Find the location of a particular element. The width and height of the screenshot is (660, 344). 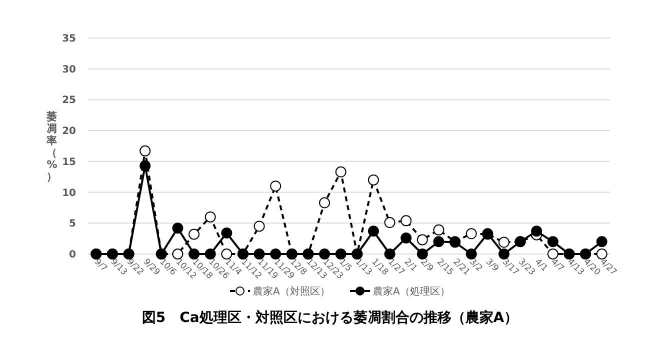

x-tick-label: 3/9 is located at coordinates (492, 265).